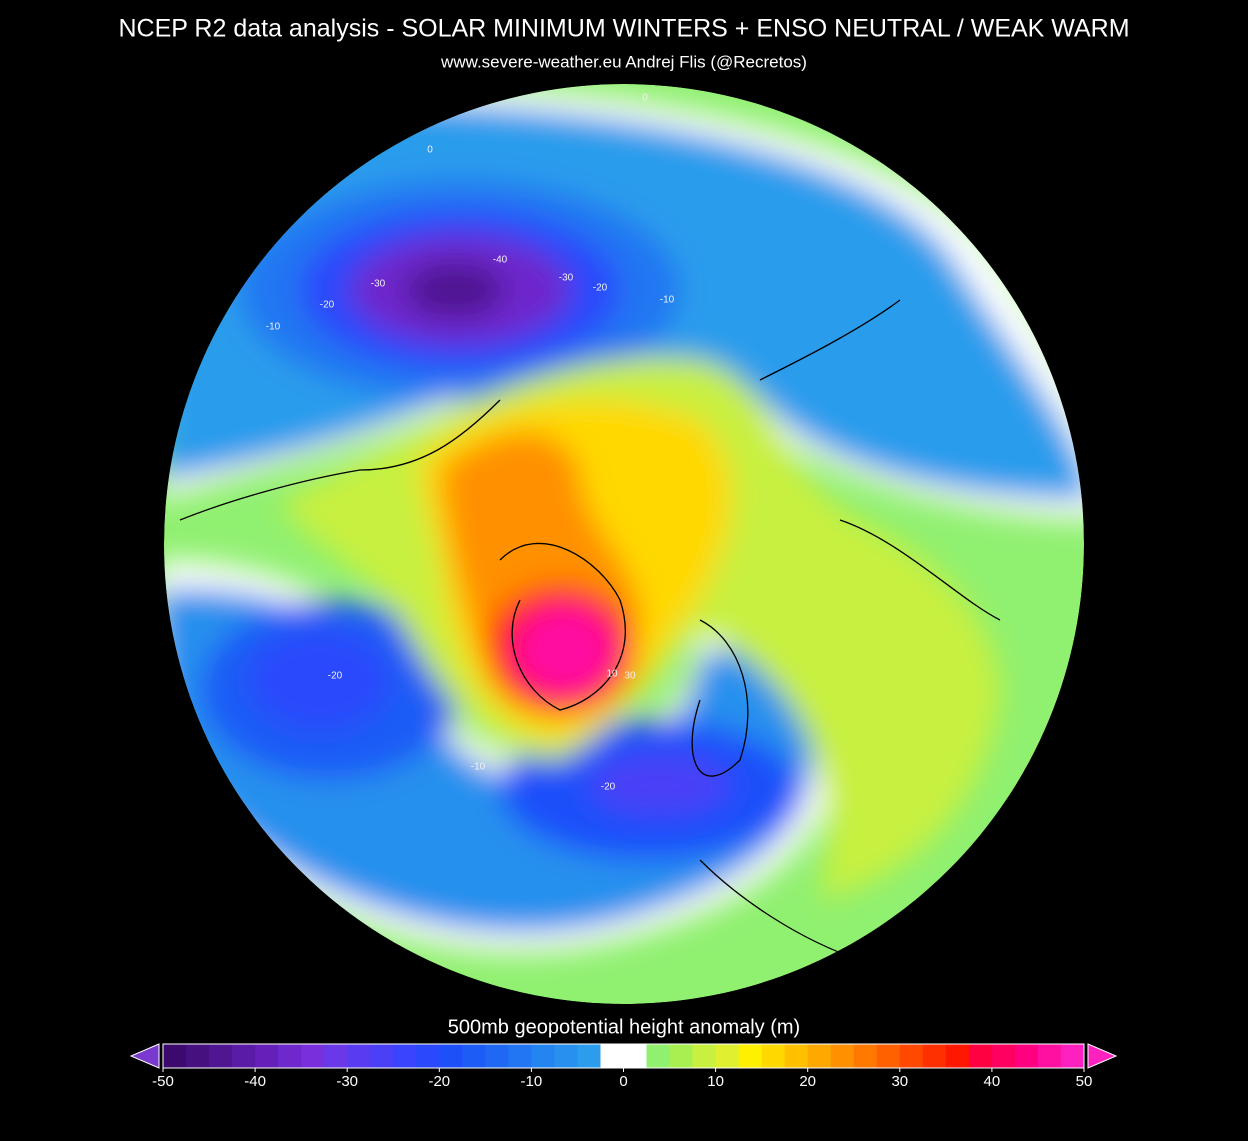  What do you see at coordinates (1102, 1056) in the screenshot?
I see `colorbar-over-arrow` at bounding box center [1102, 1056].